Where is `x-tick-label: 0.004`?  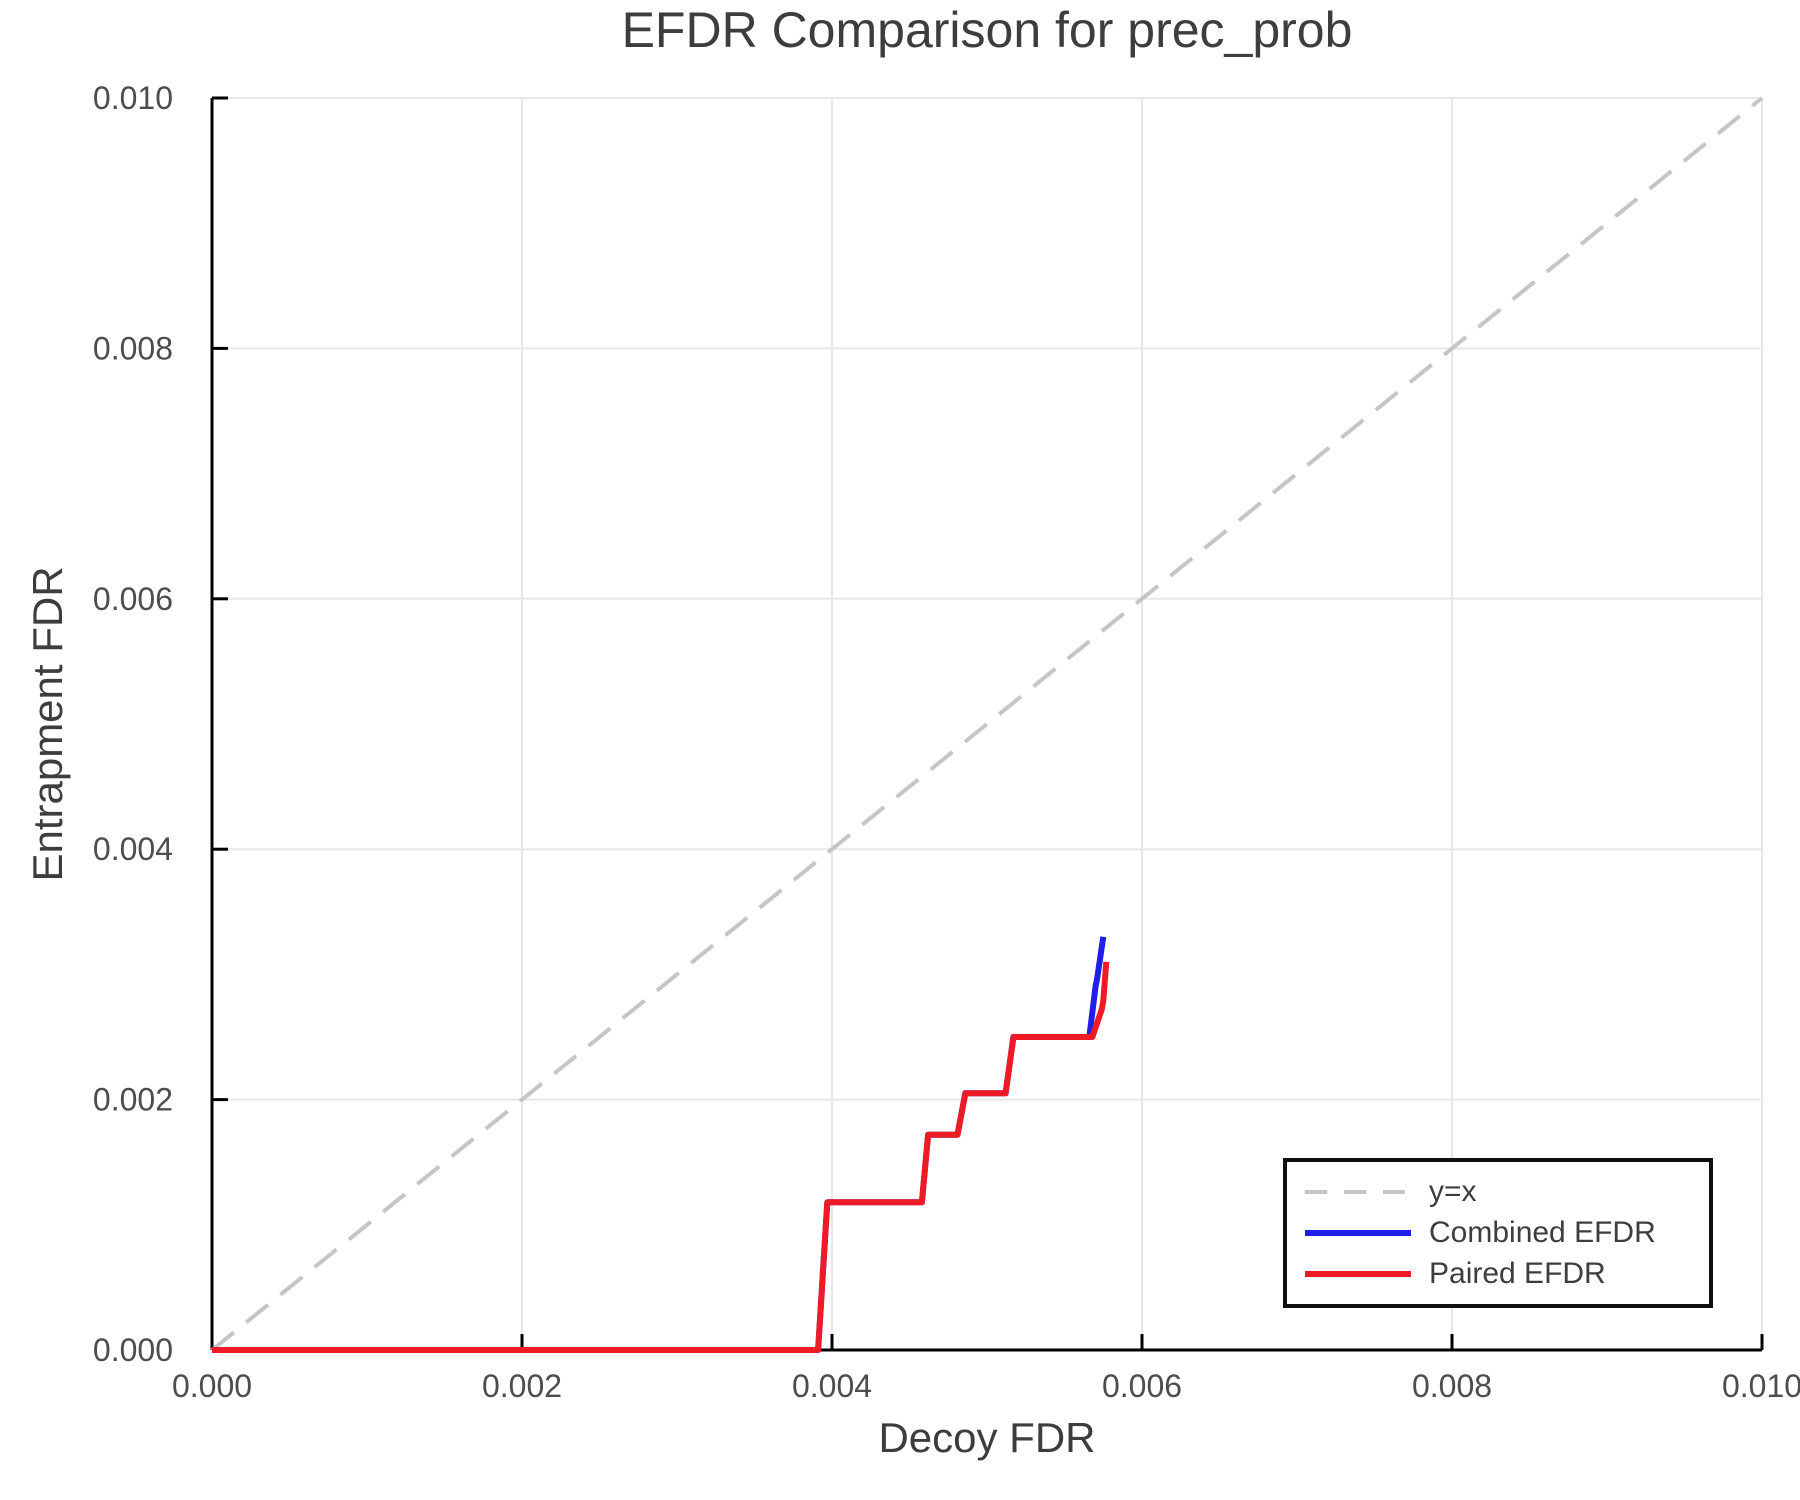 x-tick-label: 0.004 is located at coordinates (832, 1386).